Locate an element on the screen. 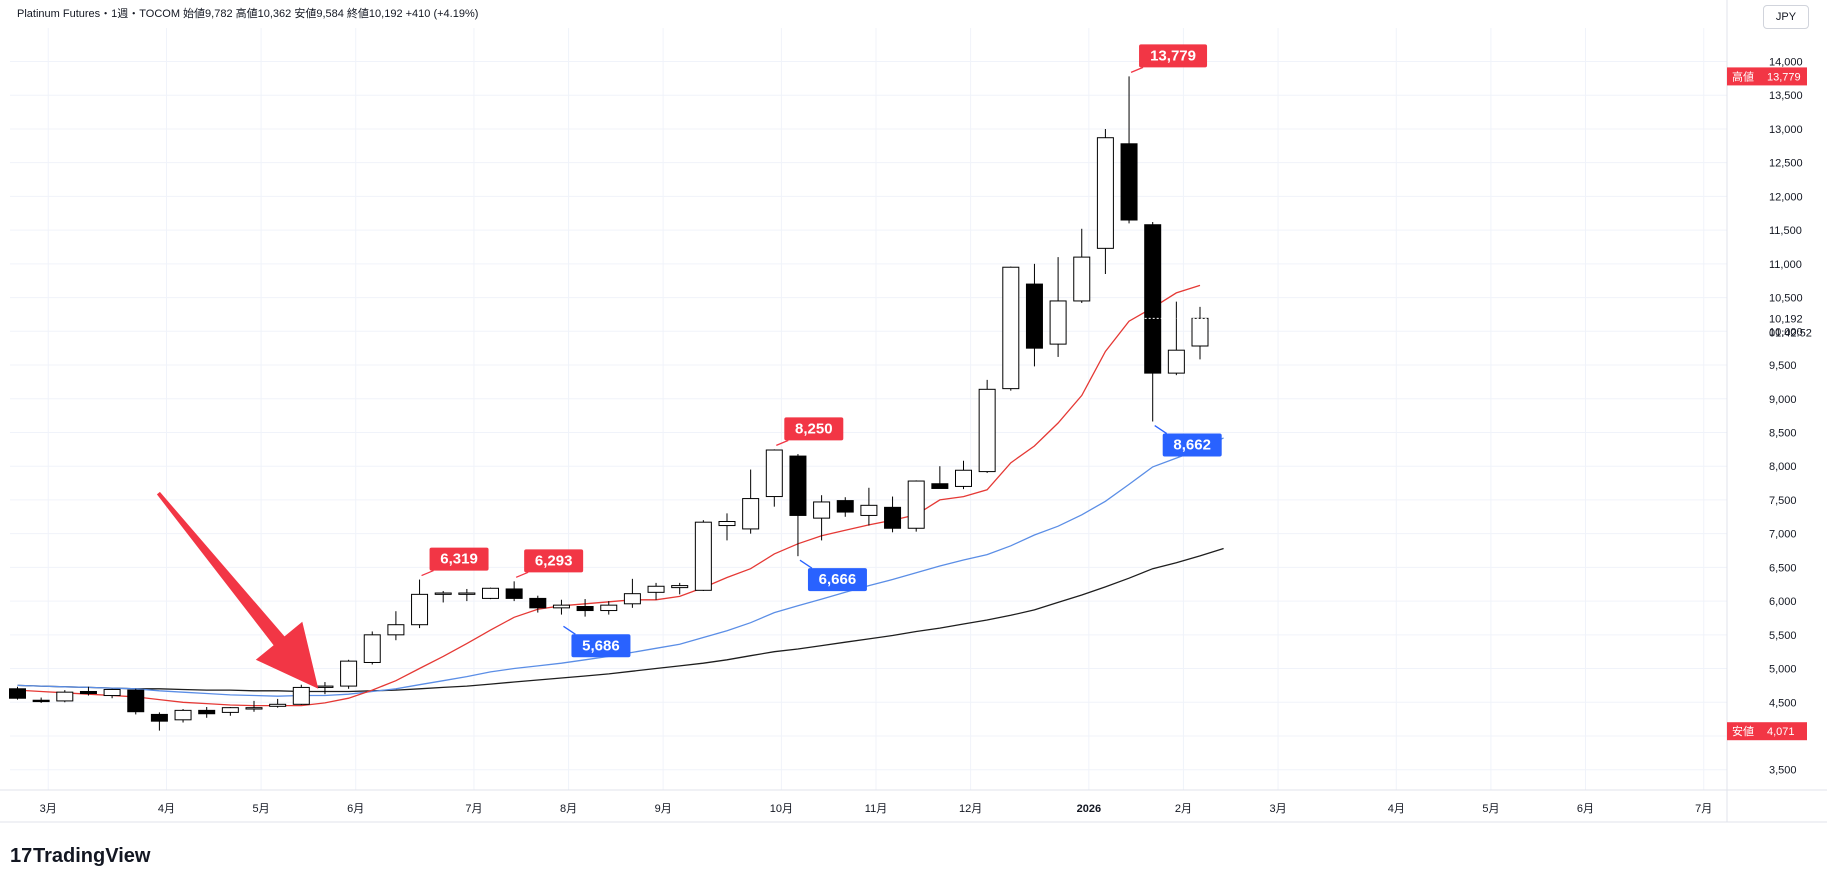 This screenshot has width=1827, height=884. time-tick-label: 3月 is located at coordinates (48, 809).